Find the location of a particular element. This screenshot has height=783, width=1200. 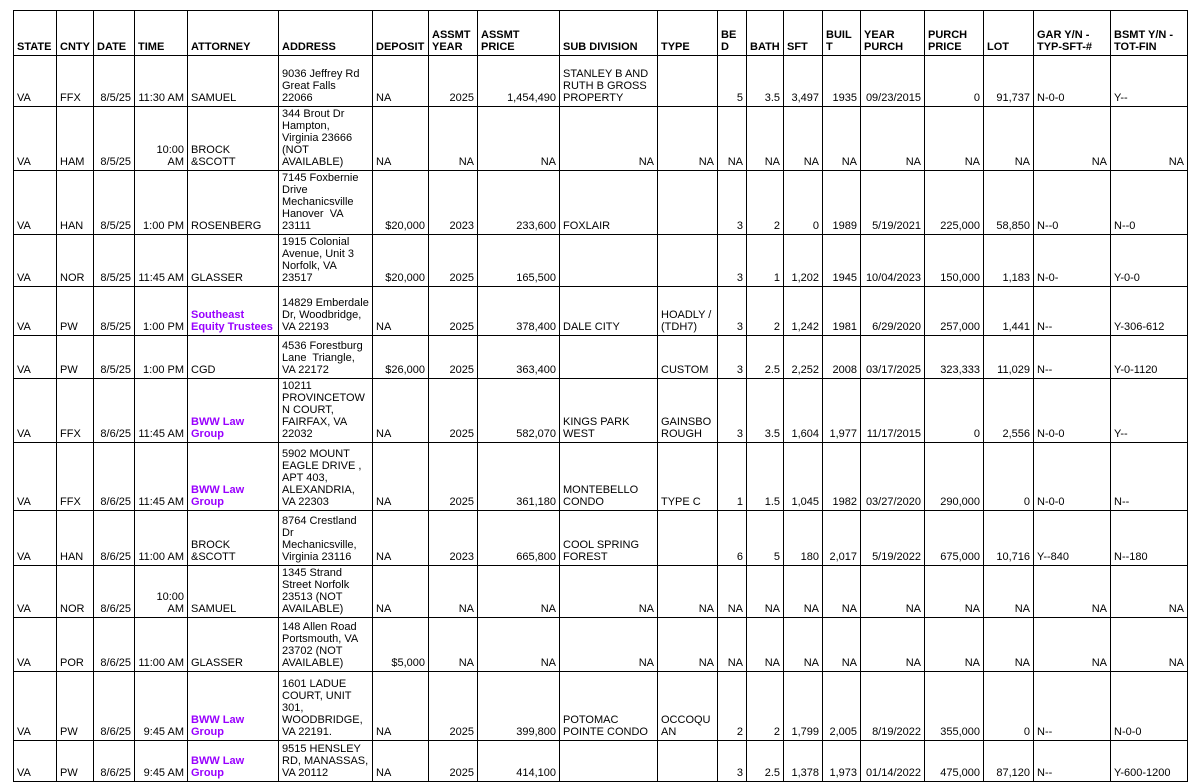

cell-assmt_price: 363,400 is located at coordinates (518, 357).